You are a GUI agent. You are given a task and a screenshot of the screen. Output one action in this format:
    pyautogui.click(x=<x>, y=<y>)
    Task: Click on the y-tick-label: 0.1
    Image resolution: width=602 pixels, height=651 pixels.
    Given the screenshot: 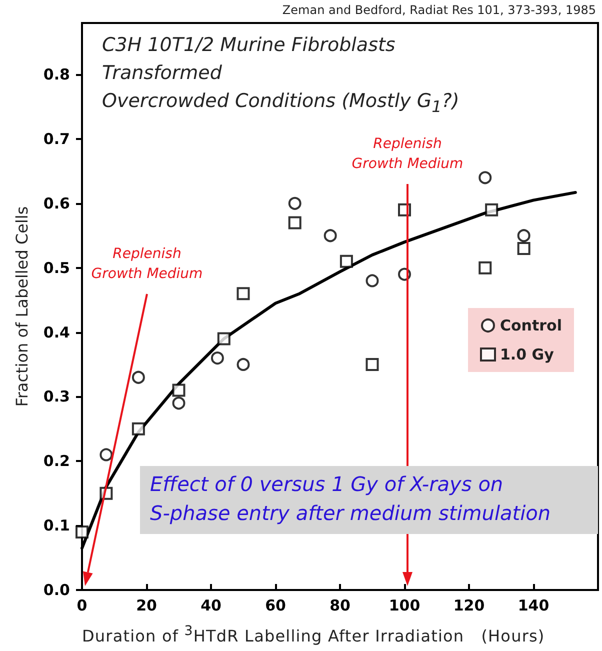 What is the action you would take?
    pyautogui.click(x=56, y=525)
    